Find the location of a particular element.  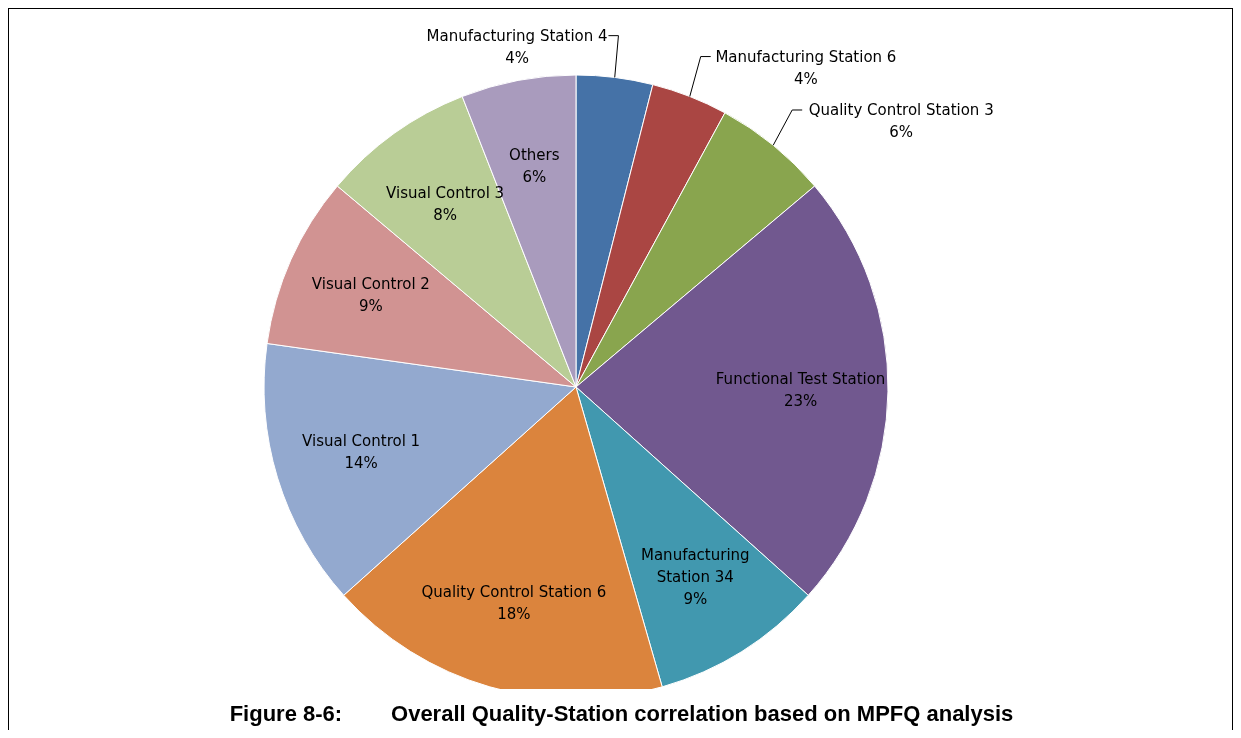

slice-label: Visual Control 1 is located at coordinates (361, 441).